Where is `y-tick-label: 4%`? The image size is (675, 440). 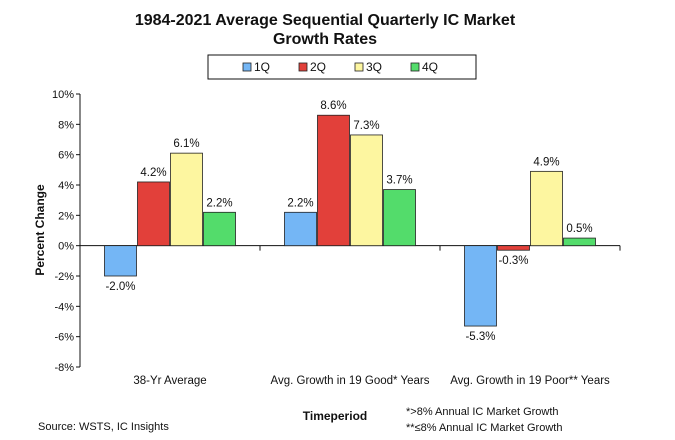 y-tick-label: 4% is located at coordinates (66, 186).